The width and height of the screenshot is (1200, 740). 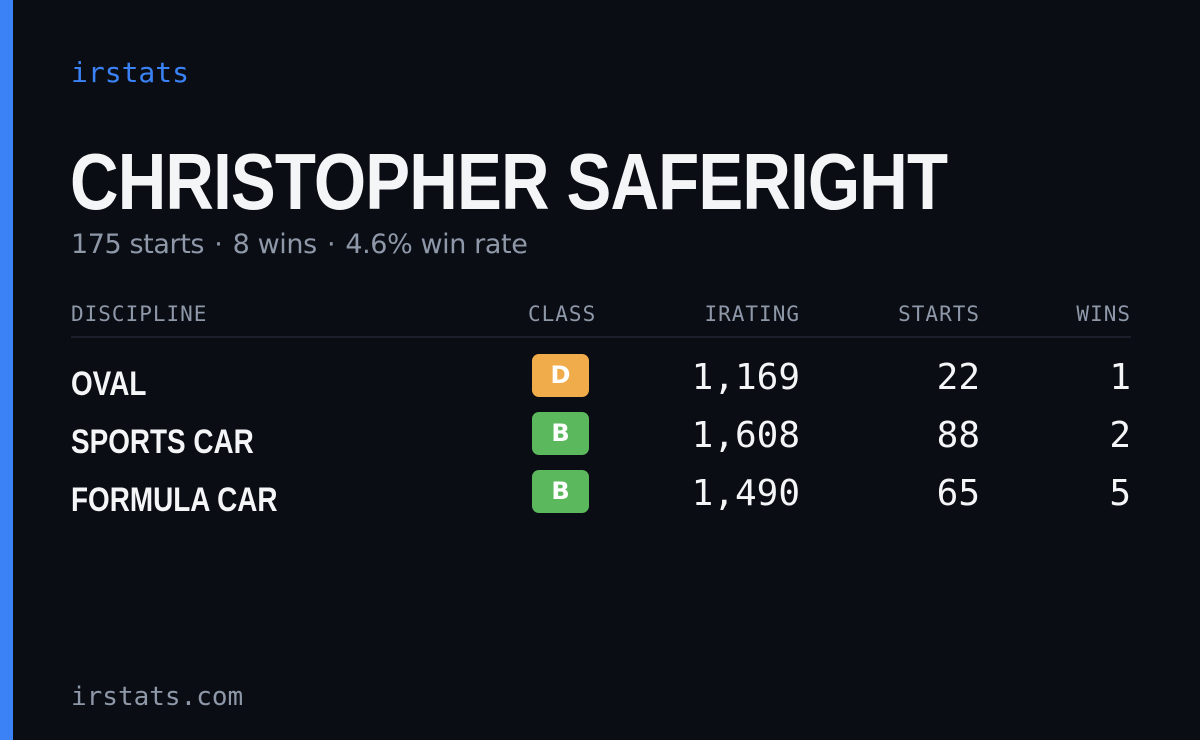 I want to click on table-row: OVAL D 1,169 22 1, so click(x=601, y=379).